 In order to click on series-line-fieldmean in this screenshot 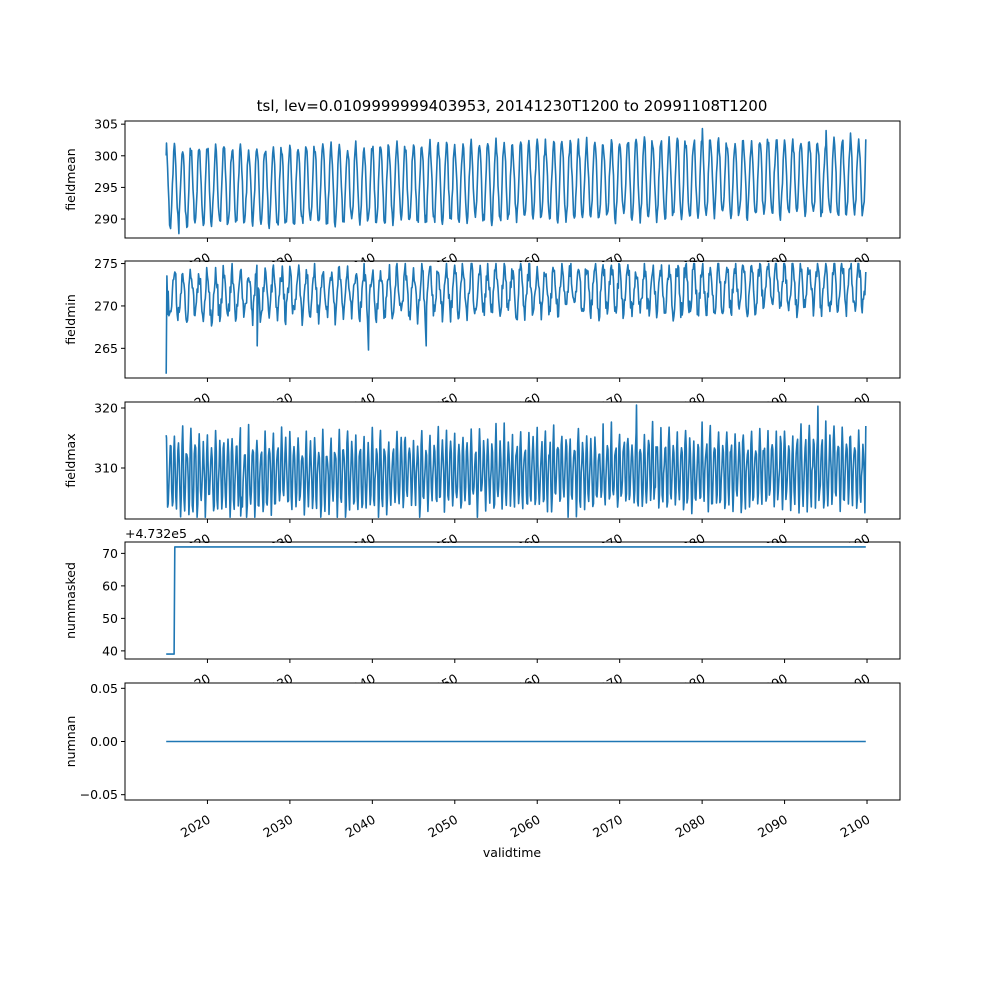, I will do `click(516, 181)`.